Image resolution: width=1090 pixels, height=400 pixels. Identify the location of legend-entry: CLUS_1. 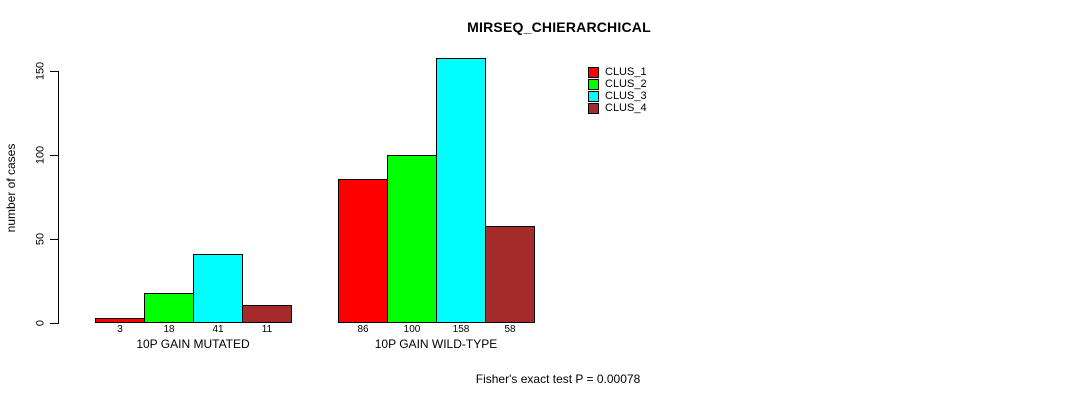
(617, 72).